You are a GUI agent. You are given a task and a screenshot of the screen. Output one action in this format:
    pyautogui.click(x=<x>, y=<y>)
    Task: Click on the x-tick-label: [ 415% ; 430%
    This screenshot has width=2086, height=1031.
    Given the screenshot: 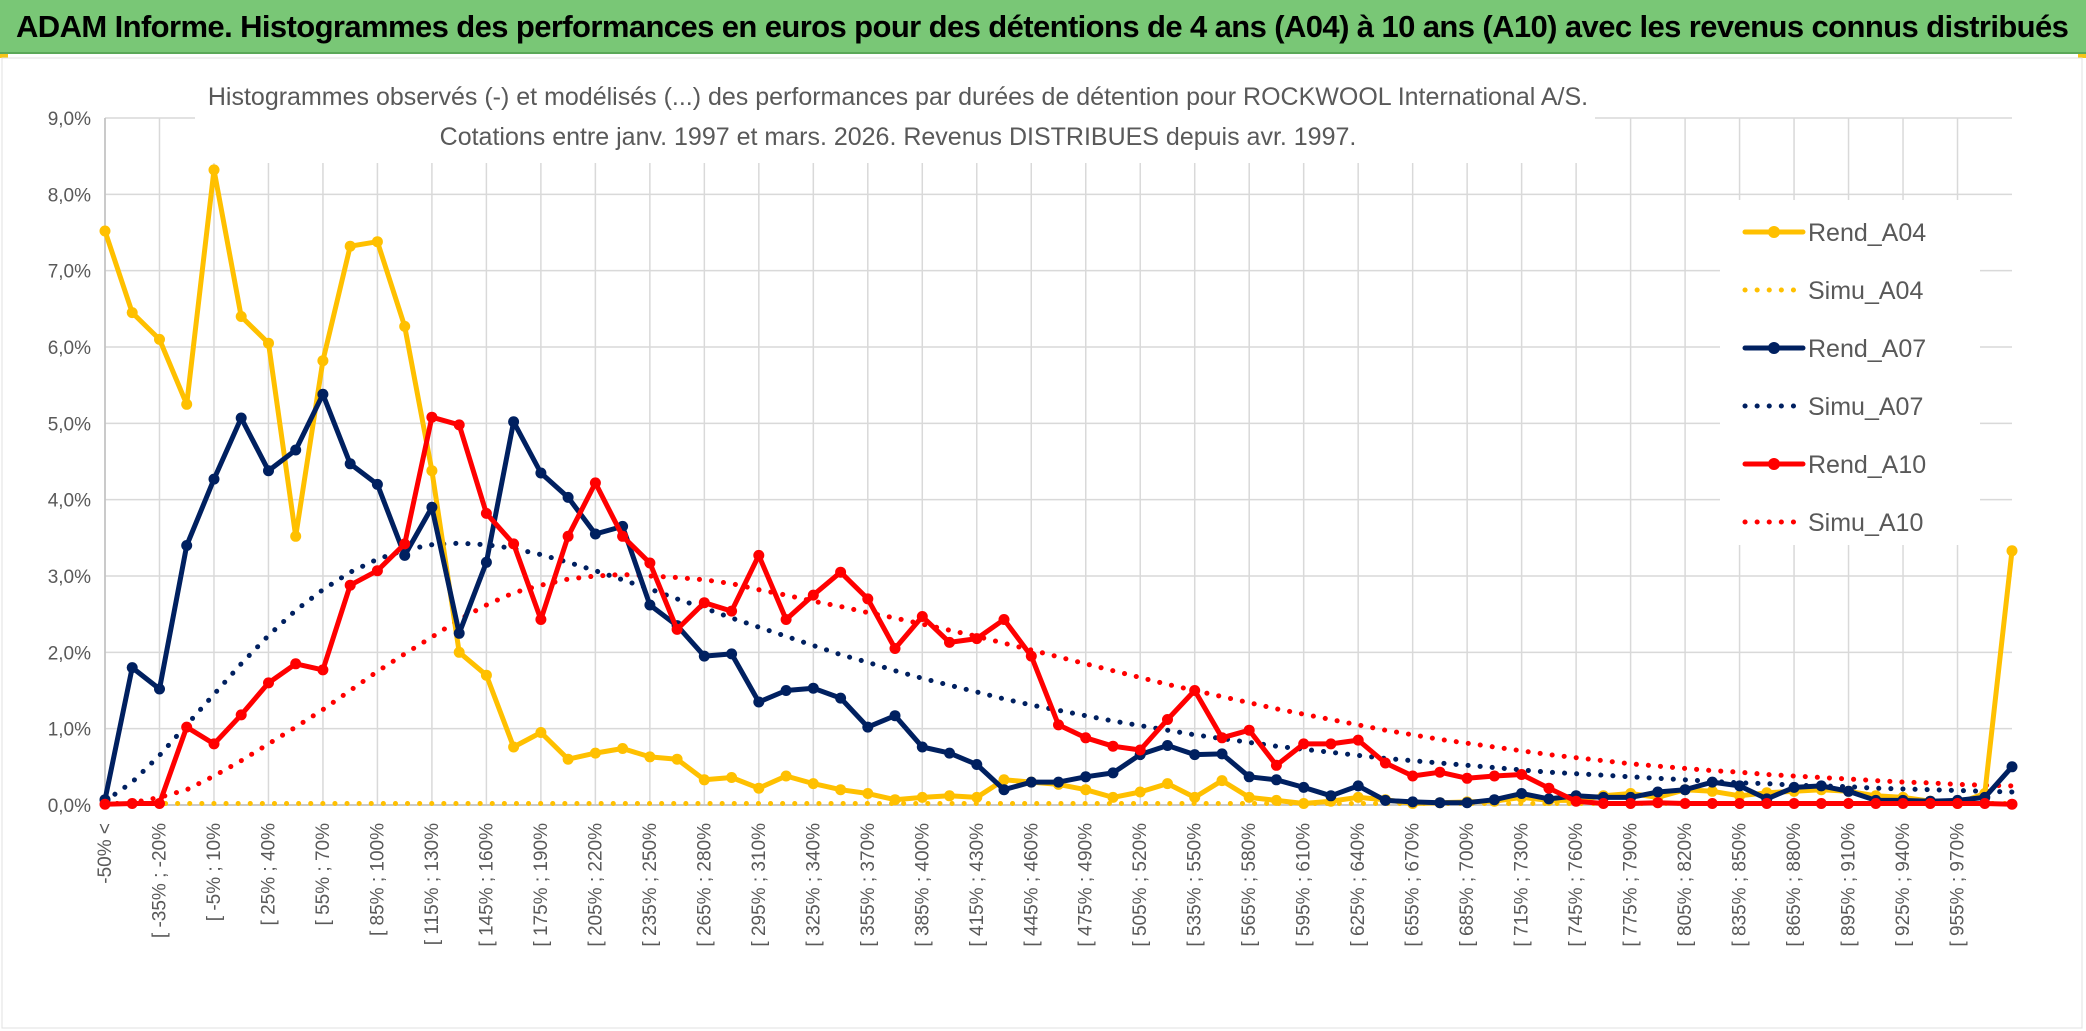 What is the action you would take?
    pyautogui.click(x=977, y=885)
    